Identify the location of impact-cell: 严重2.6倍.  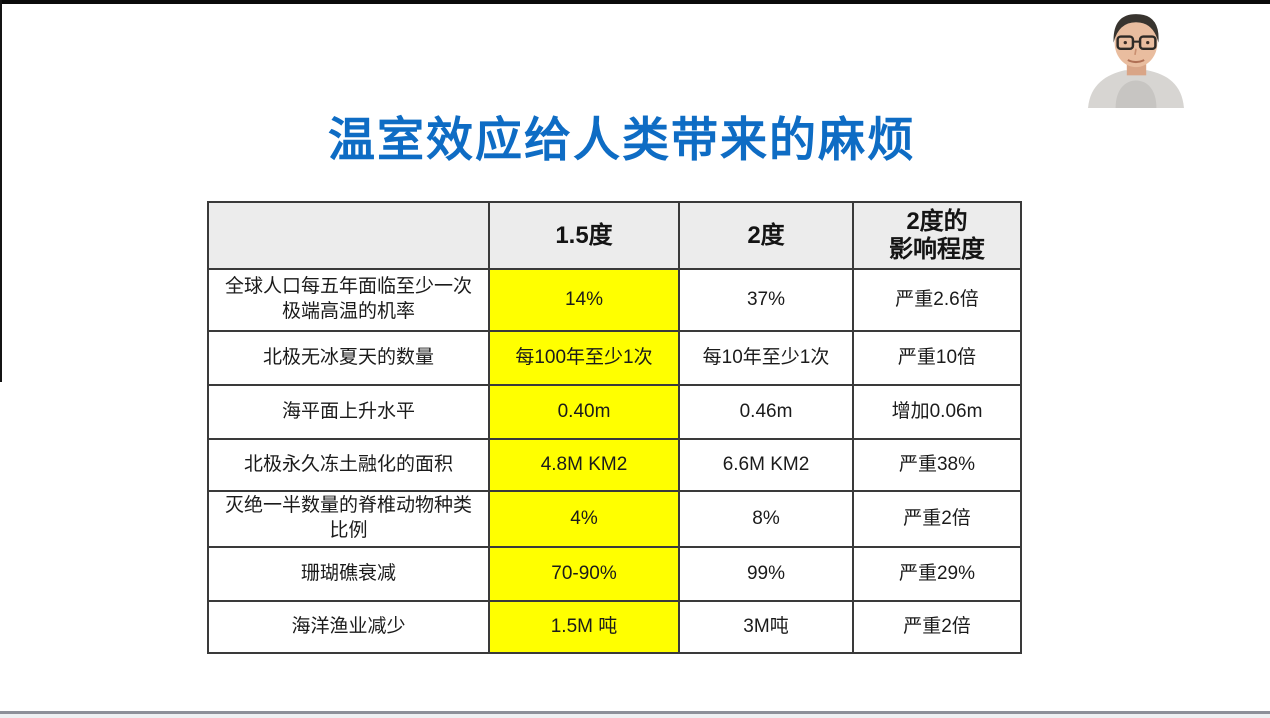
(937, 300).